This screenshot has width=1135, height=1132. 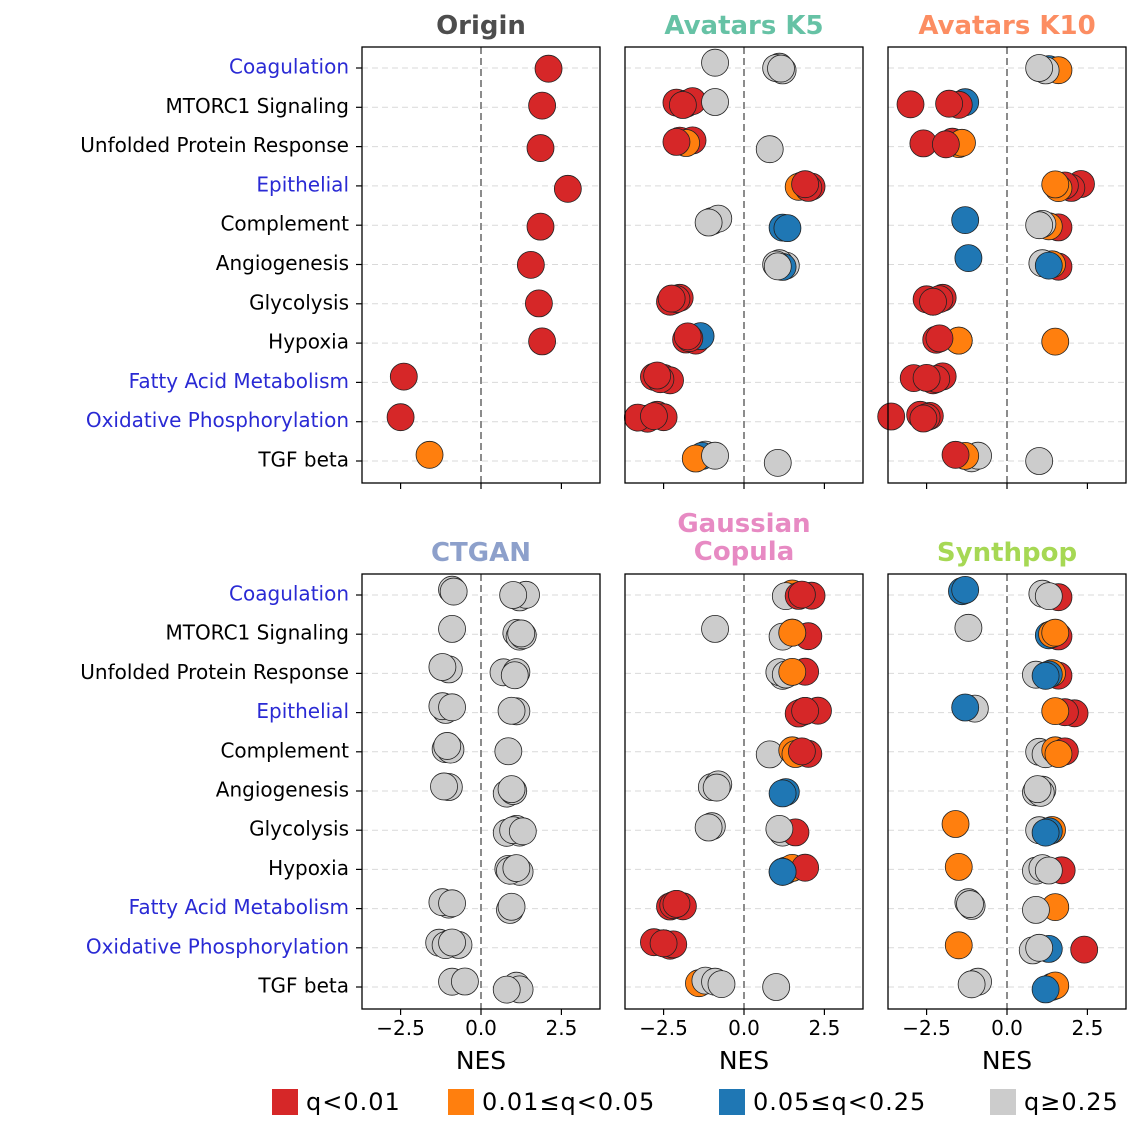 I want to click on legend-label-q2: 0.01≤q<0.05, so click(x=569, y=1102).